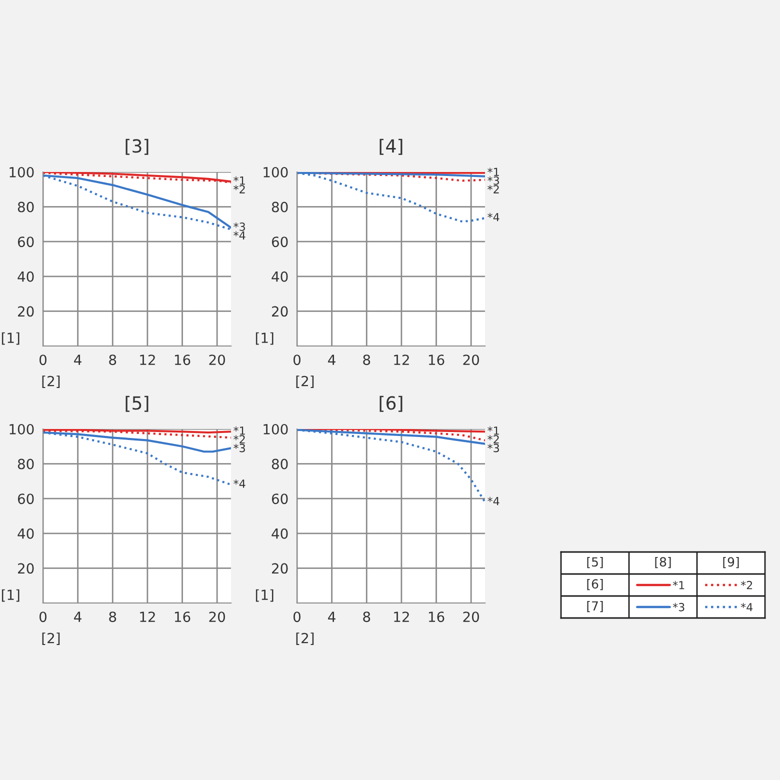  Describe the element at coordinates (391, 404) in the screenshot. I see `chart-title: [6]` at that location.